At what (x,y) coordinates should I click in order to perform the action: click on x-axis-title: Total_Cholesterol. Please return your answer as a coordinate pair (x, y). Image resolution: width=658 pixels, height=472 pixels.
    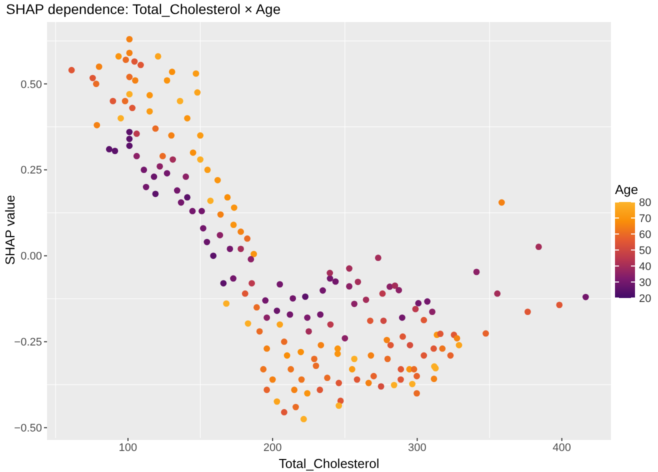
    Looking at the image, I should click on (329, 463).